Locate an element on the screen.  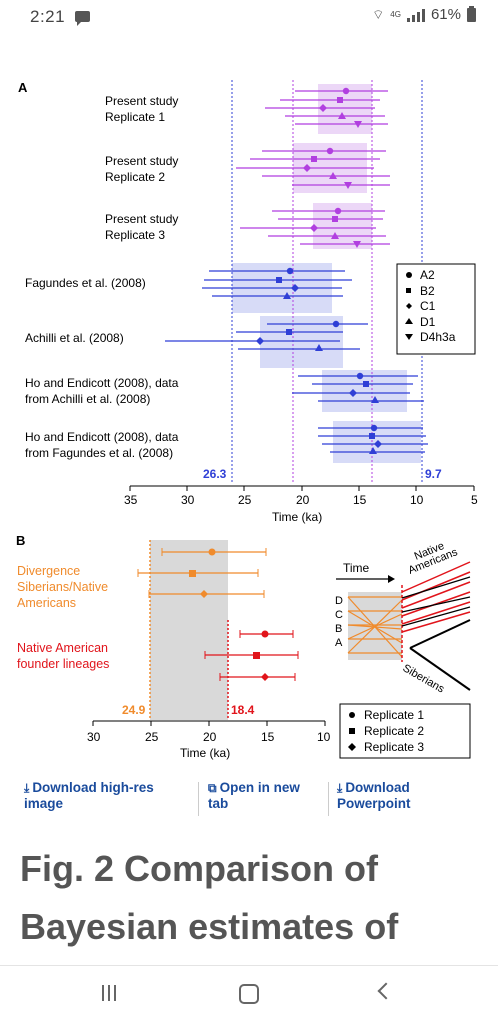
band-rep3 is located at coordinates (342, 226).